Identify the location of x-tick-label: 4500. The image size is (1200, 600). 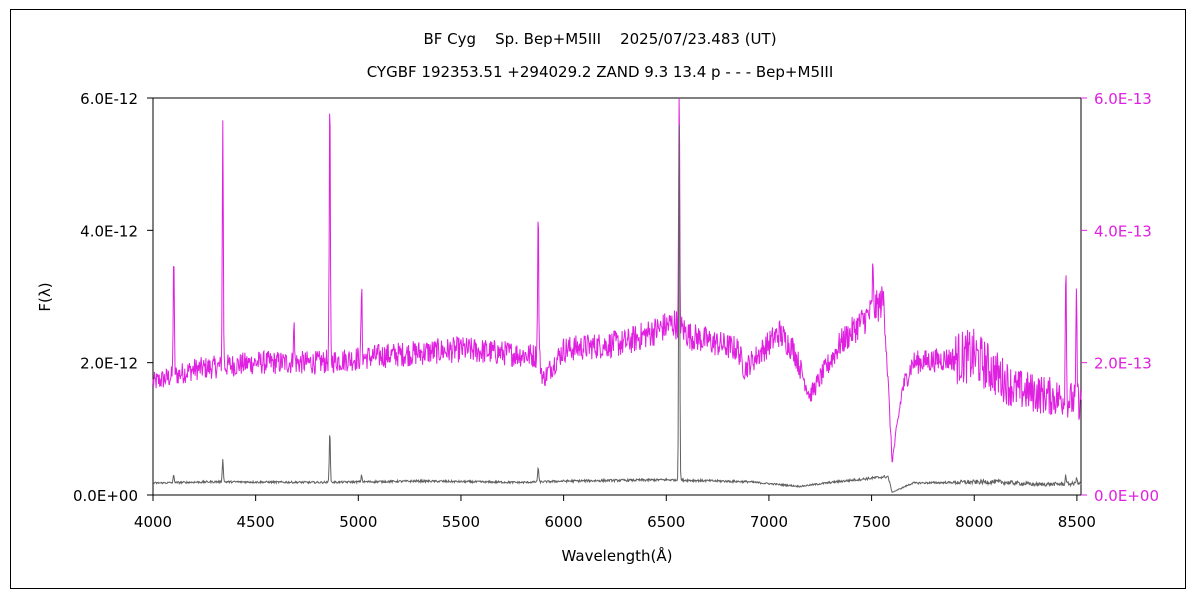
(256, 522).